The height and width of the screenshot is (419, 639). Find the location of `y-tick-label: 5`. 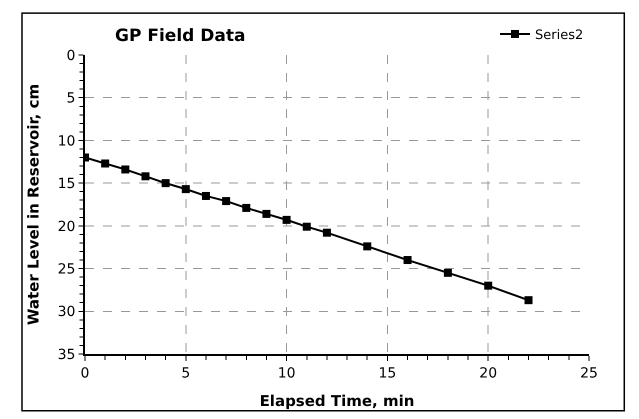

y-tick-label: 5 is located at coordinates (71, 98).